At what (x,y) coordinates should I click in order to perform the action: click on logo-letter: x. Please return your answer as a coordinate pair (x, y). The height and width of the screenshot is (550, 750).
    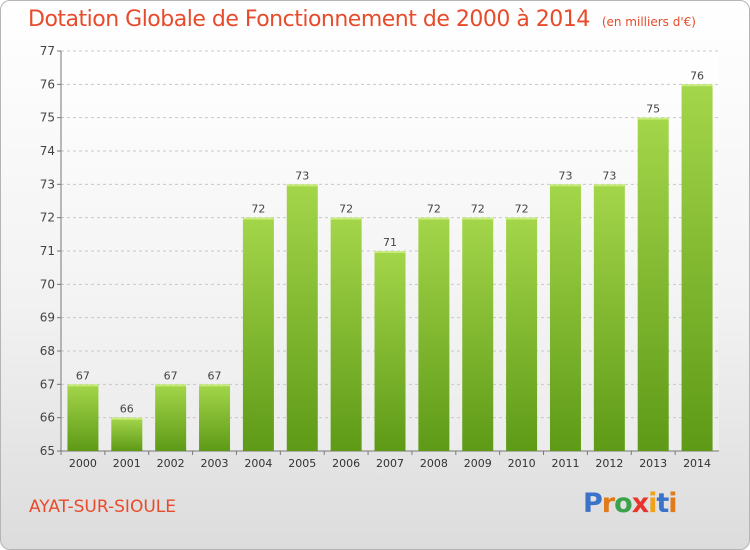
    Looking at the image, I should click on (640, 503).